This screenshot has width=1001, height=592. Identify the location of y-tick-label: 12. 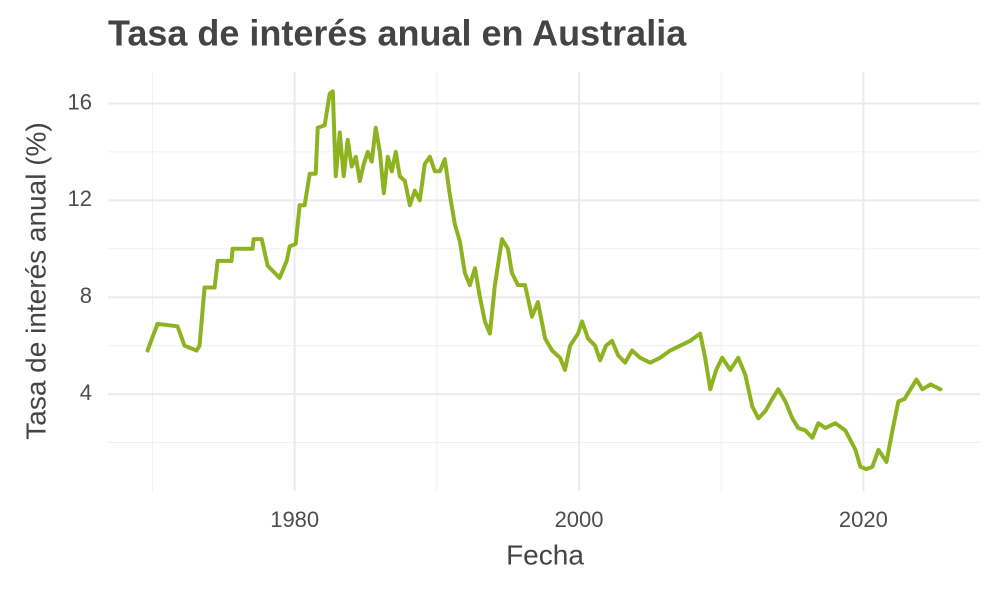
(80, 198).